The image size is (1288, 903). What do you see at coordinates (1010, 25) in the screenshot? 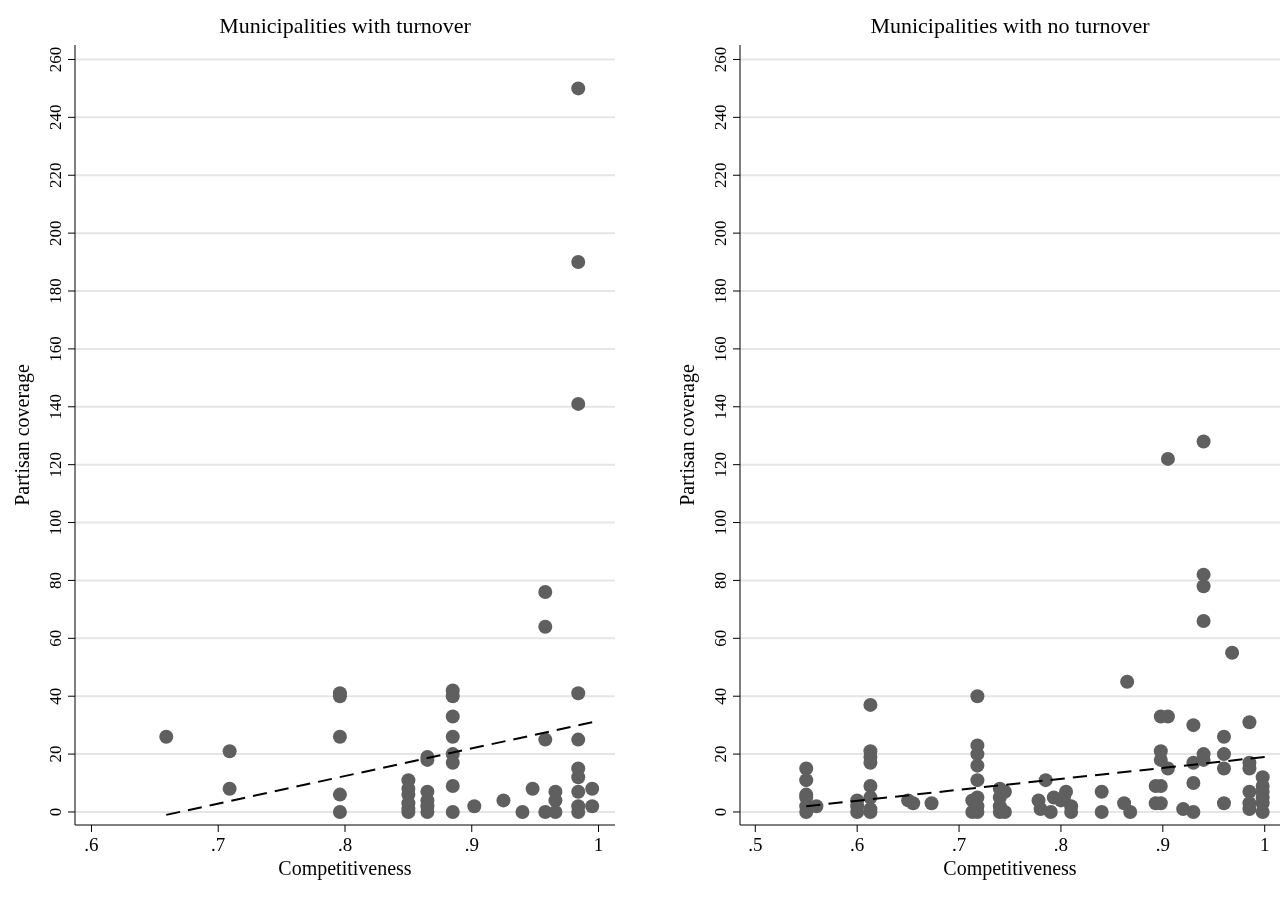
I see `chart-title: Municipalities with no turnover` at bounding box center [1010, 25].